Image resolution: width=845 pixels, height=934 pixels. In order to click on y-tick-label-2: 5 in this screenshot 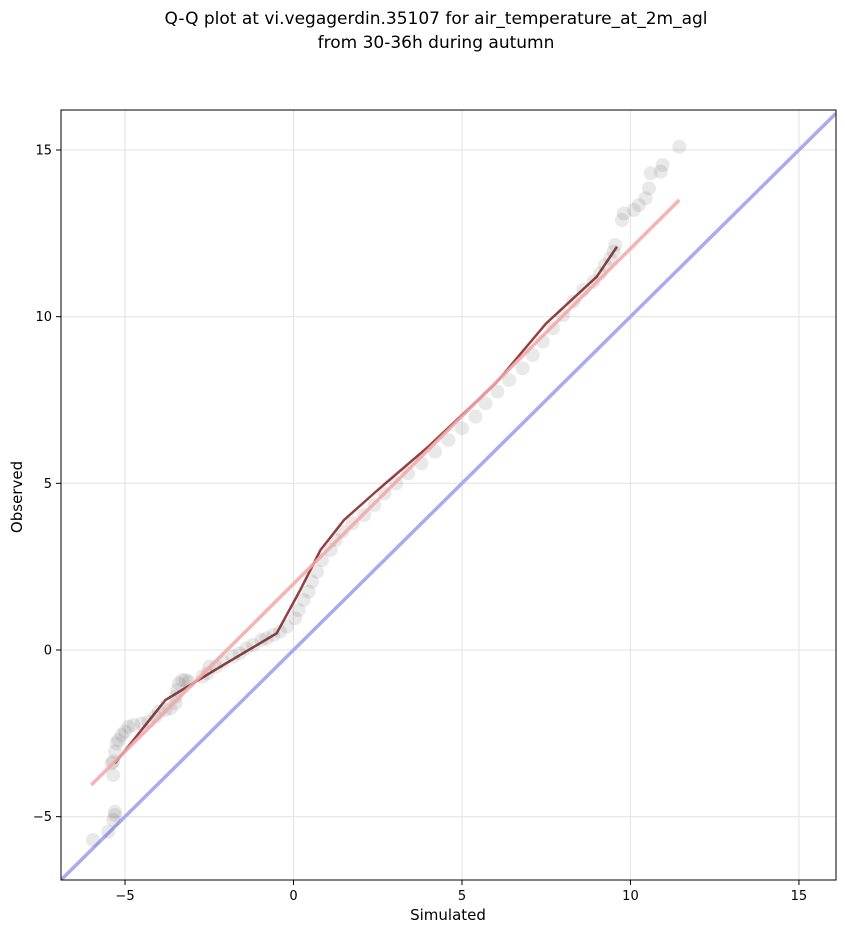, I will do `click(48, 484)`.